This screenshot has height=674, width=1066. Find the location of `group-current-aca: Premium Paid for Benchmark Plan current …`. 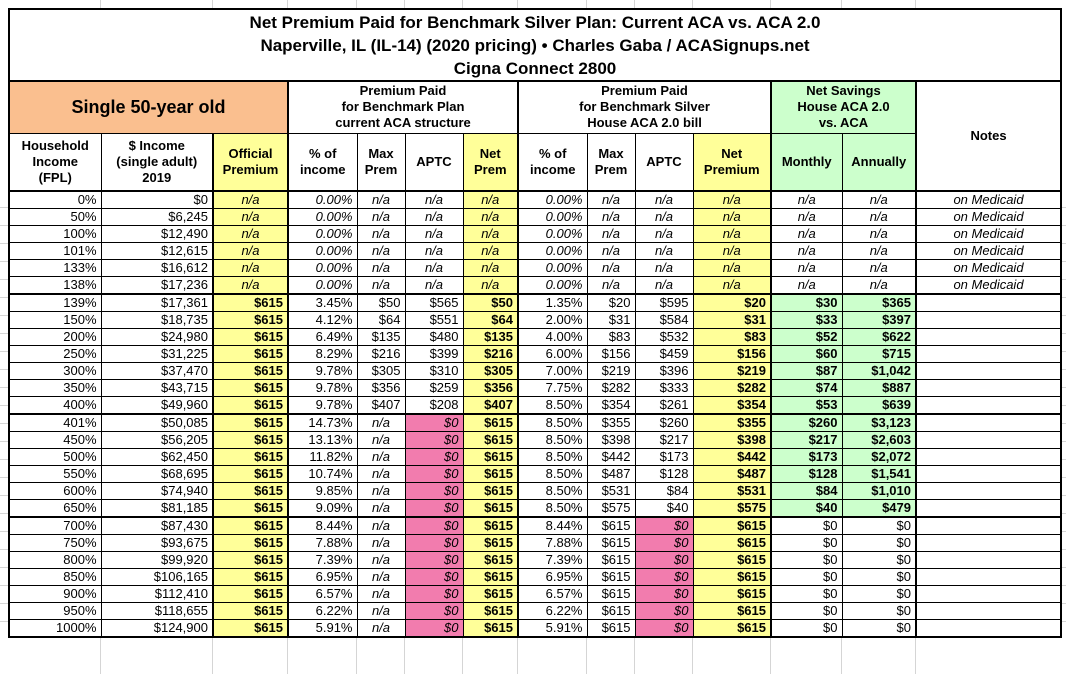

group-current-aca: Premium Paid for Benchmark Plan current … is located at coordinates (403, 107).